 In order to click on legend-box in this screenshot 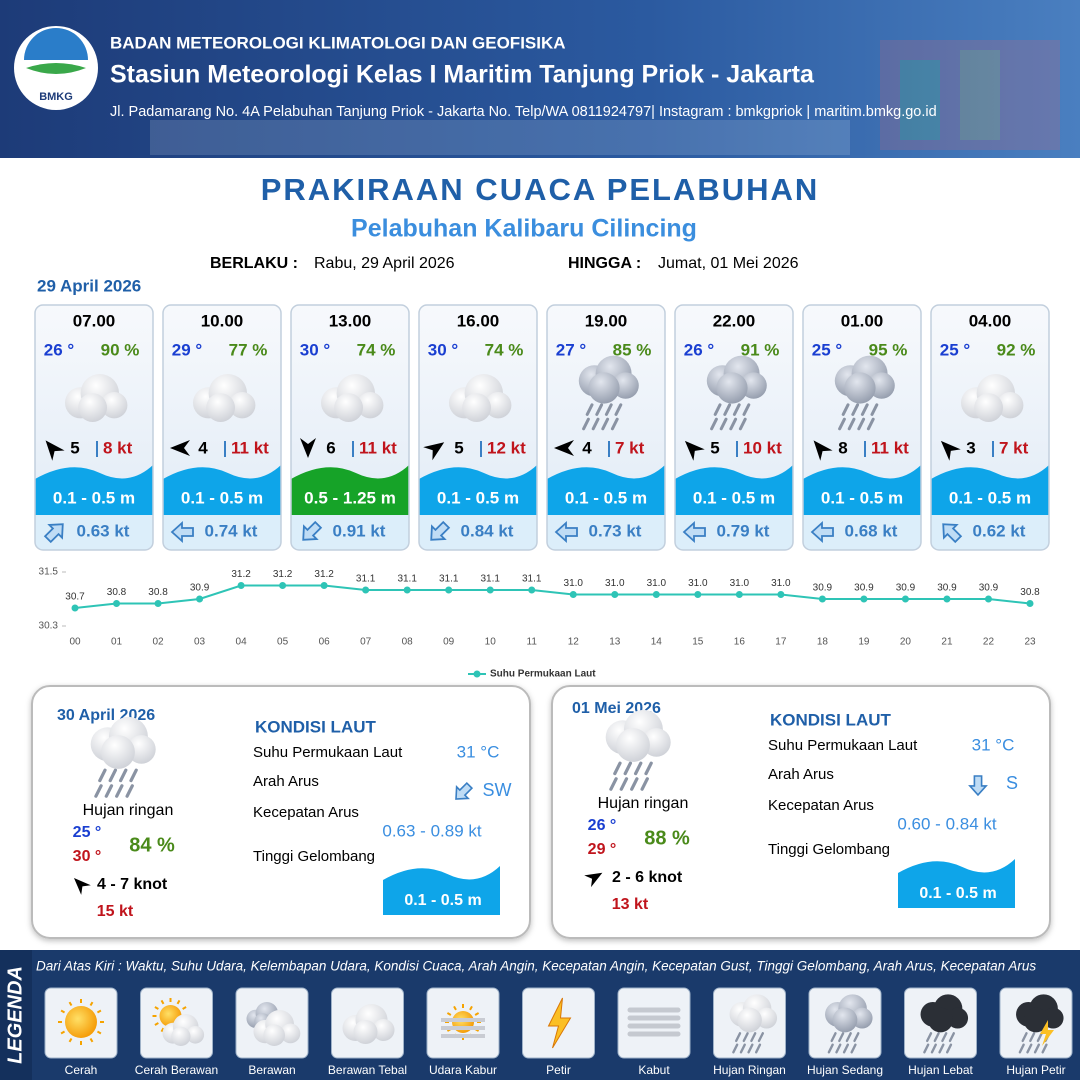, I will do `click(654, 1023)`.